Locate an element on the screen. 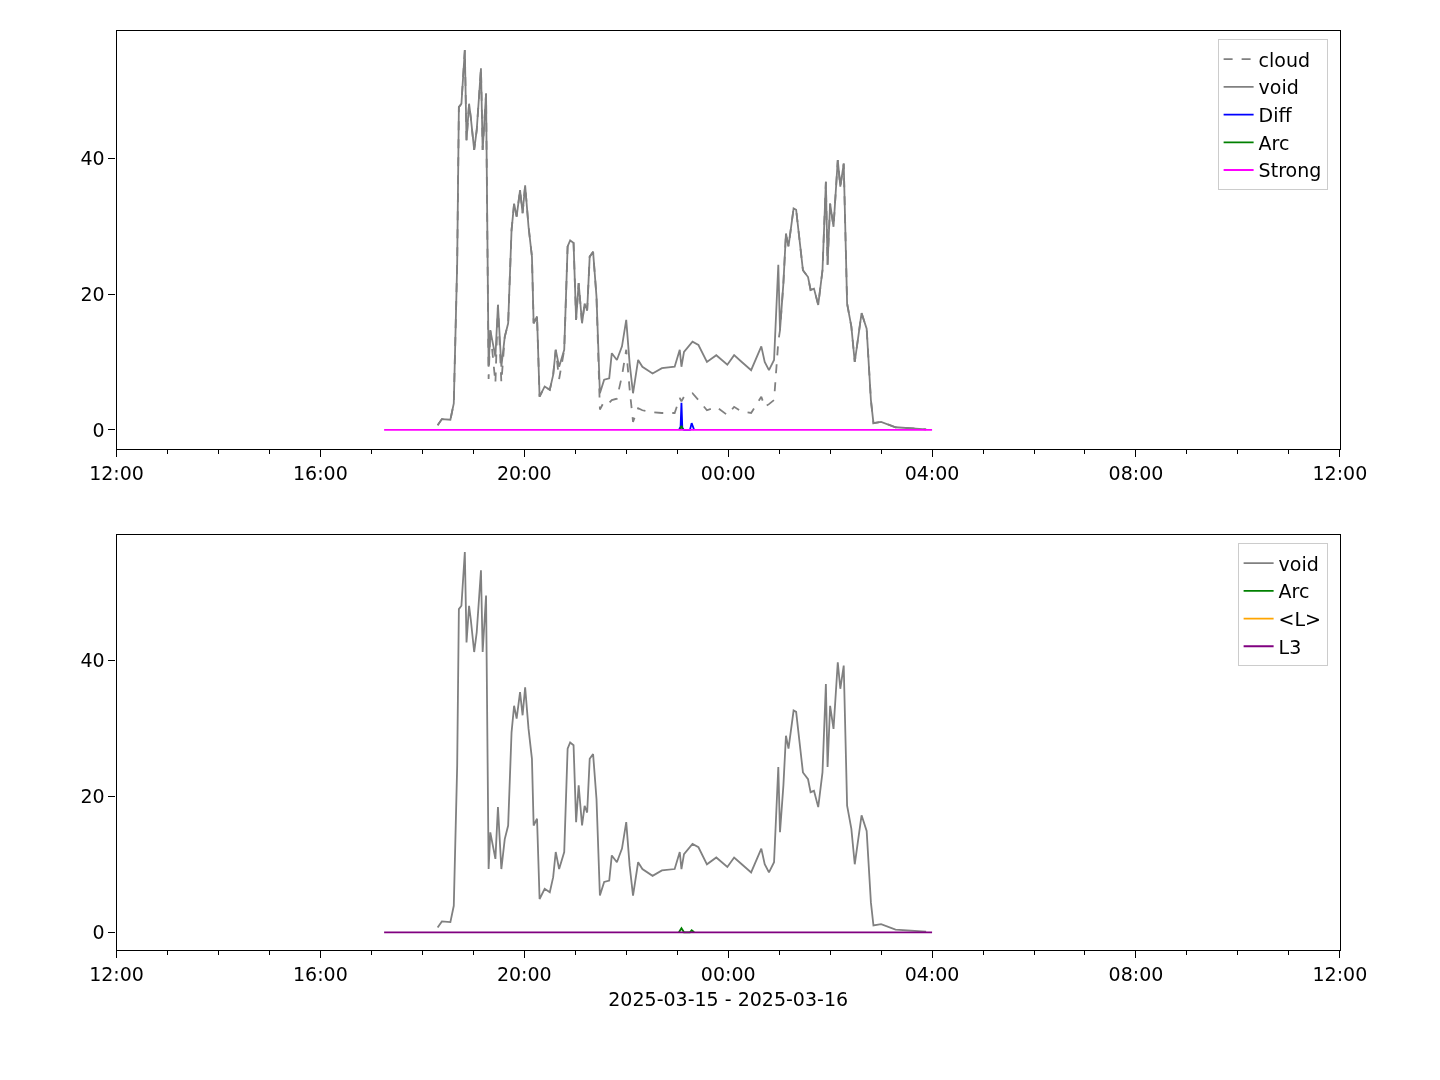  legend-label: <L> is located at coordinates (1300, 618).